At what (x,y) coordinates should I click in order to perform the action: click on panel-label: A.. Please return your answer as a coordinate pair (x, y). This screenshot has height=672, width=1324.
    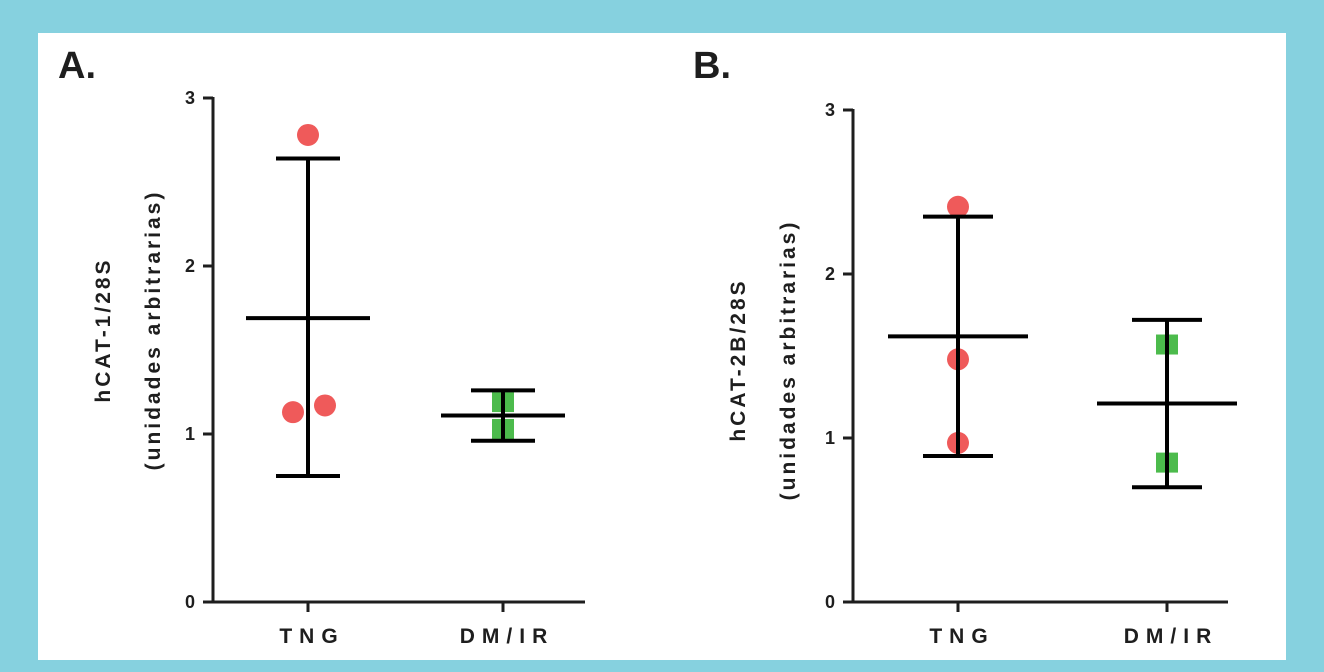
    Looking at the image, I should click on (77, 66).